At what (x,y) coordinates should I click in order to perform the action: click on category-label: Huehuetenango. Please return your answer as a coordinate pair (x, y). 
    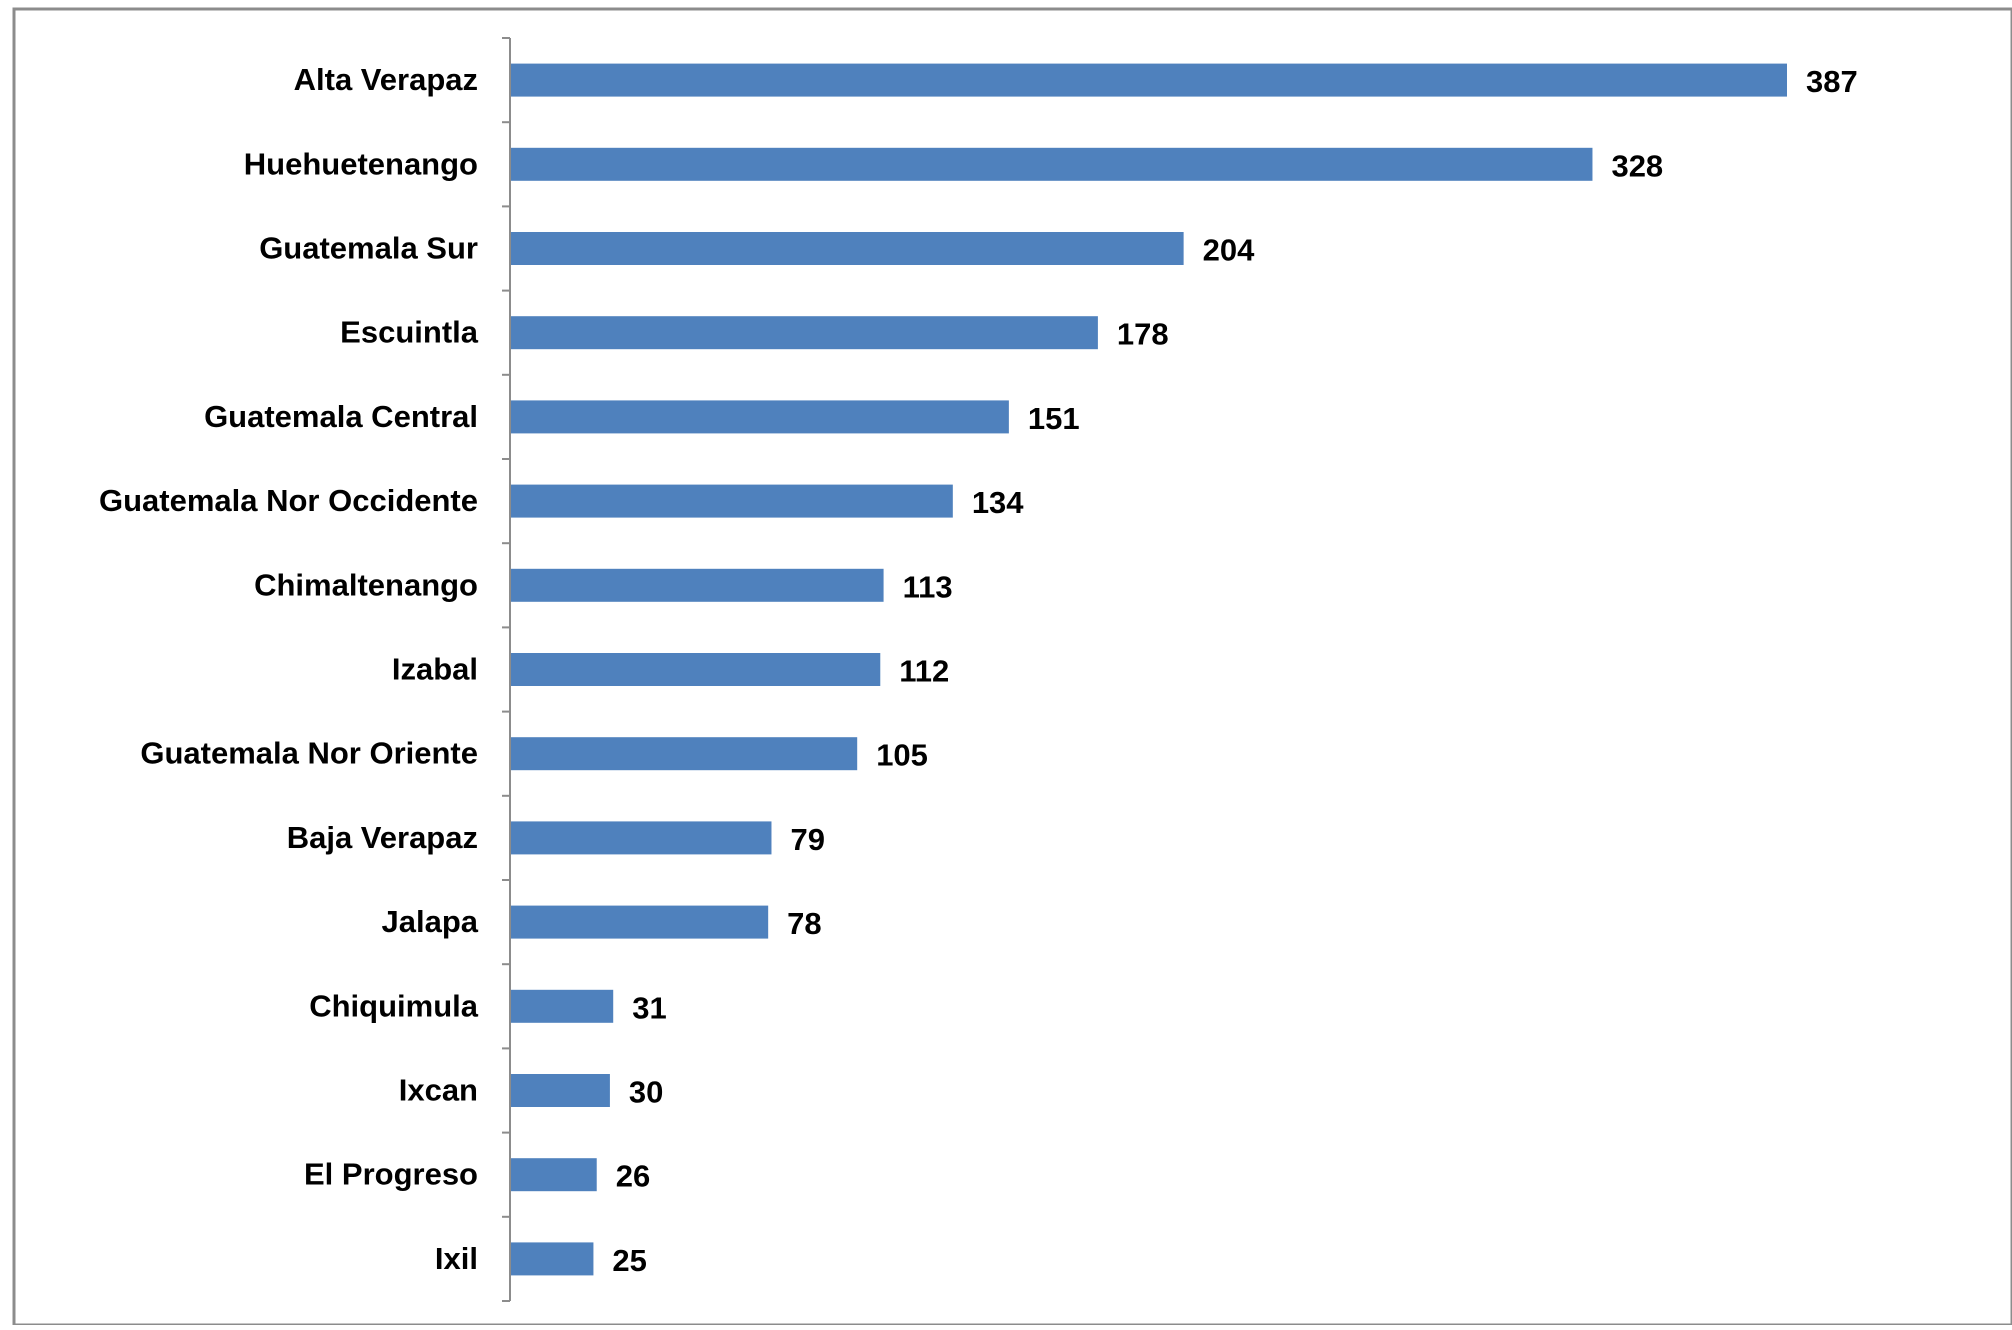
    Looking at the image, I should click on (361, 163).